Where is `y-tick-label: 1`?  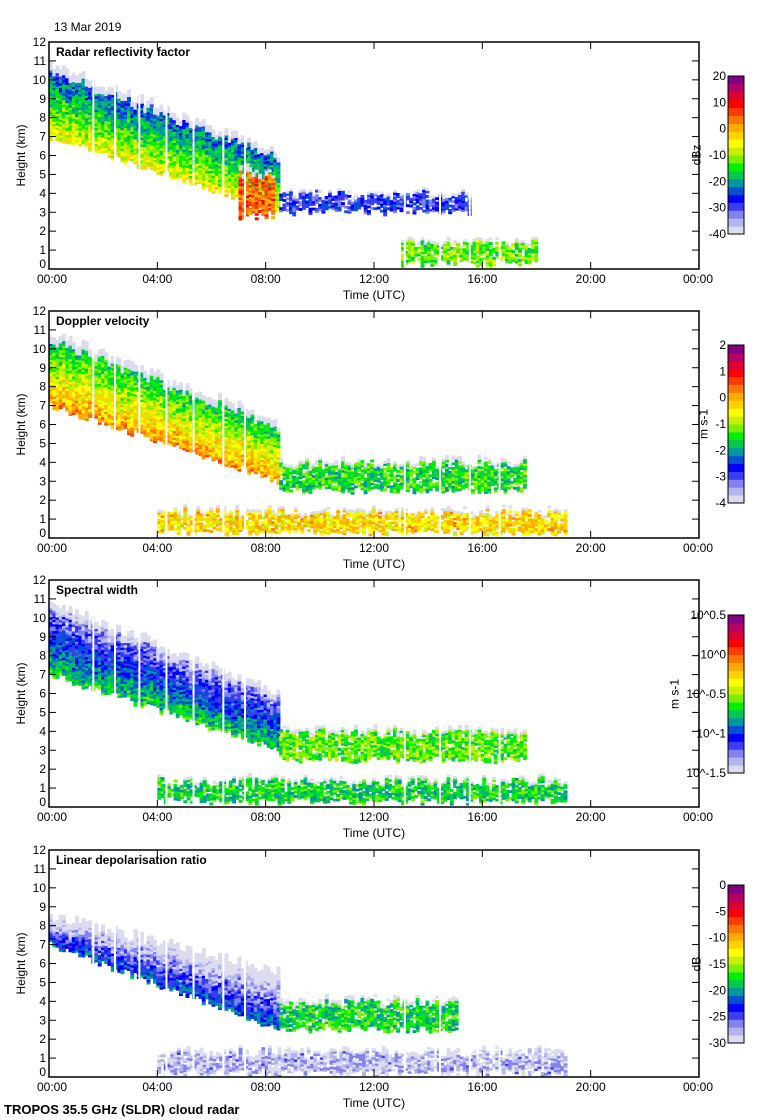 y-tick-label: 1 is located at coordinates (42, 250).